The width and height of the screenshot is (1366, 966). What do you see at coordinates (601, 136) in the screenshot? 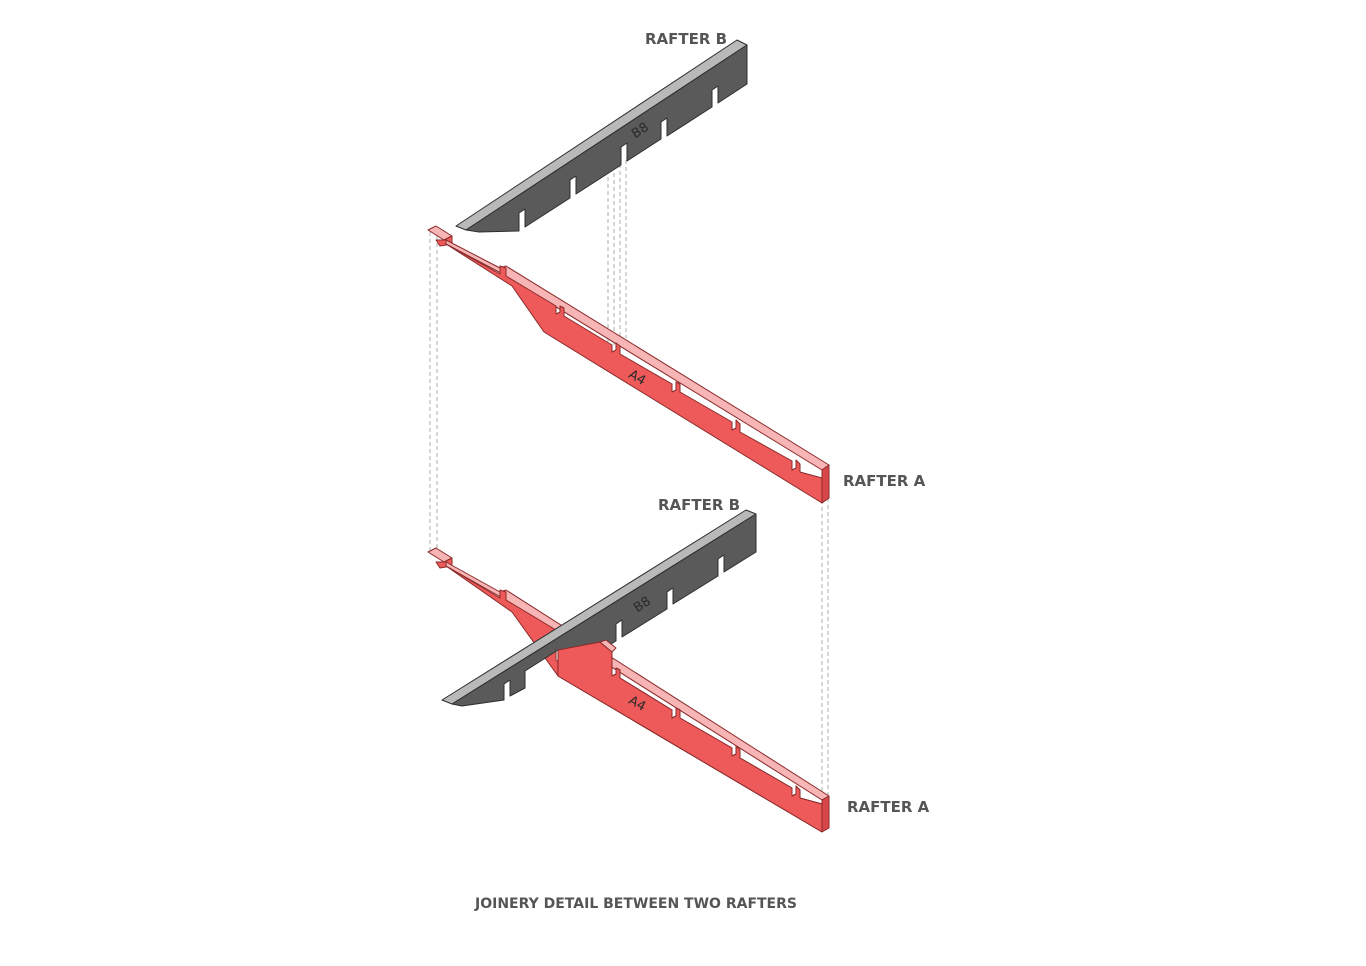
I see `rafter-b-top: B8` at bounding box center [601, 136].